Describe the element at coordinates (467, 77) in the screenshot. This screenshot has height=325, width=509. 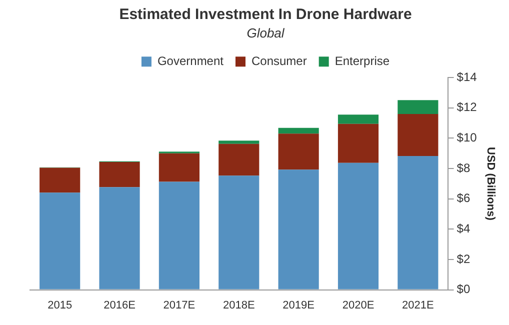
I see `y-tick-label: $14` at that location.